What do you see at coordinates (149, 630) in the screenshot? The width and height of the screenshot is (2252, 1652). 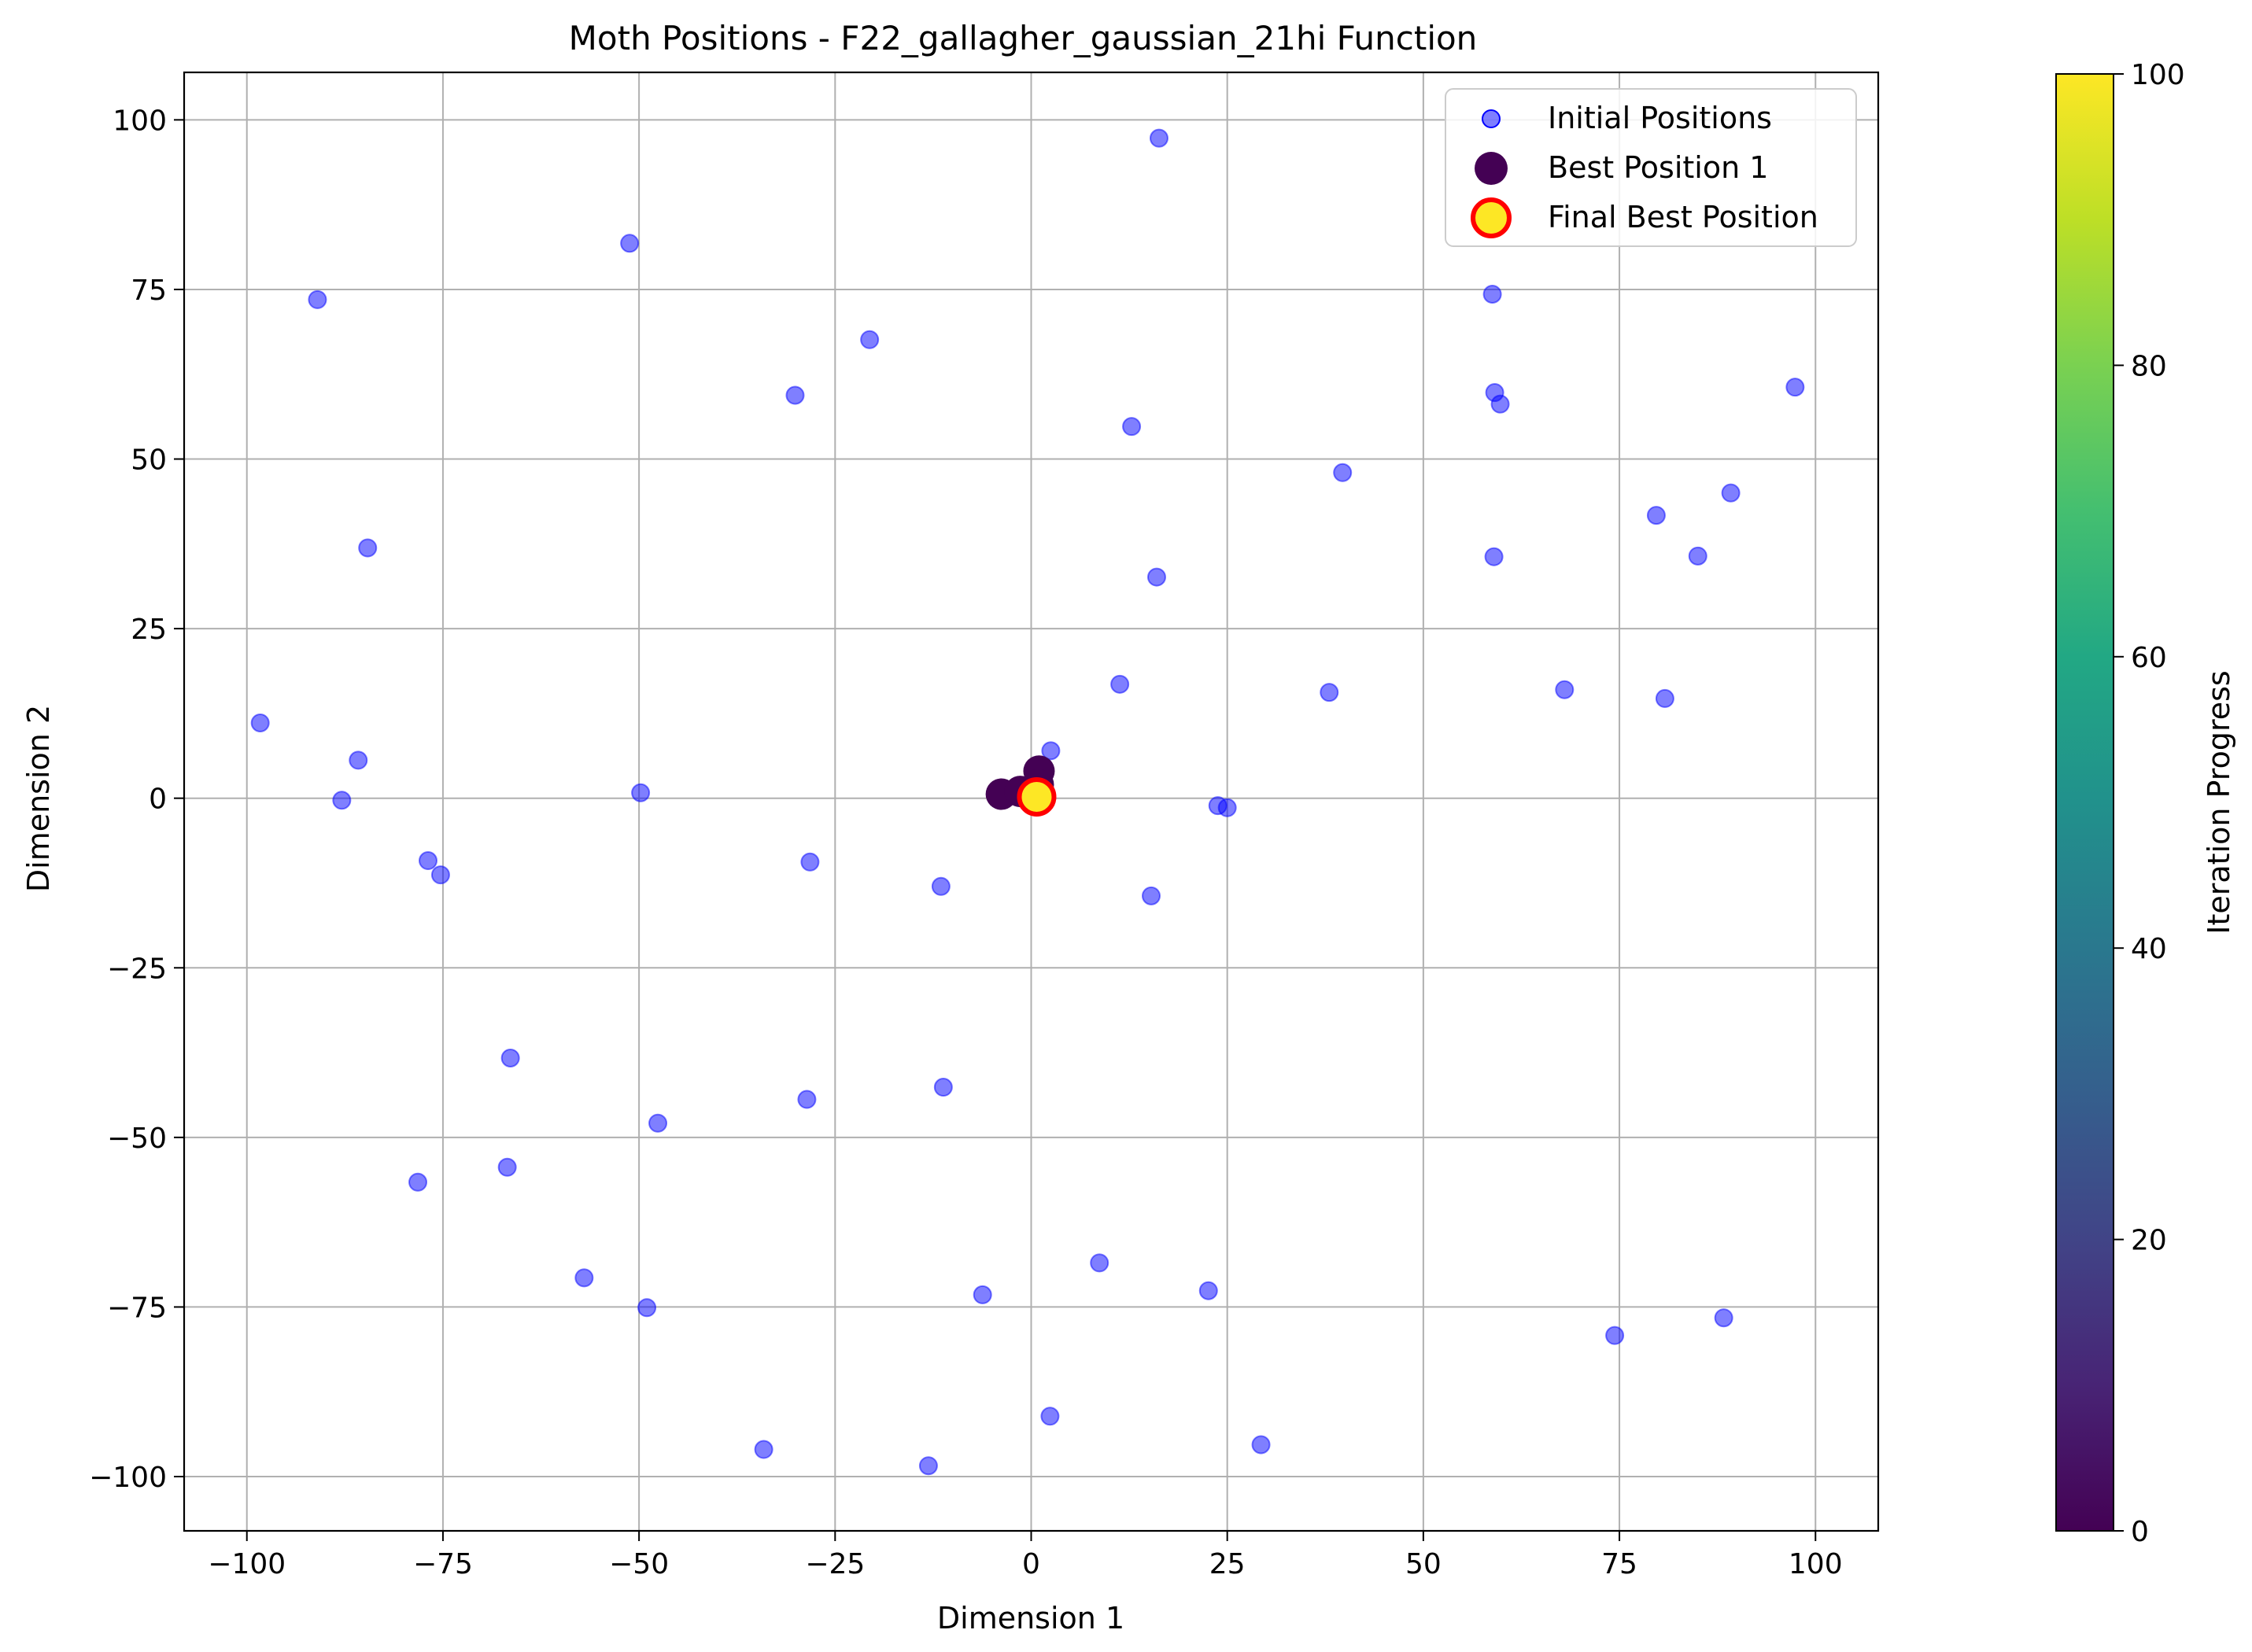 I see `y-tick-label: 25` at bounding box center [149, 630].